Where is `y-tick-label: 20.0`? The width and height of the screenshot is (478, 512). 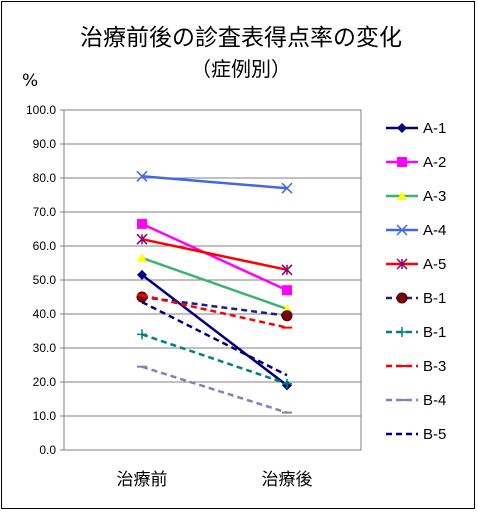 y-tick-label: 20.0 is located at coordinates (45, 382).